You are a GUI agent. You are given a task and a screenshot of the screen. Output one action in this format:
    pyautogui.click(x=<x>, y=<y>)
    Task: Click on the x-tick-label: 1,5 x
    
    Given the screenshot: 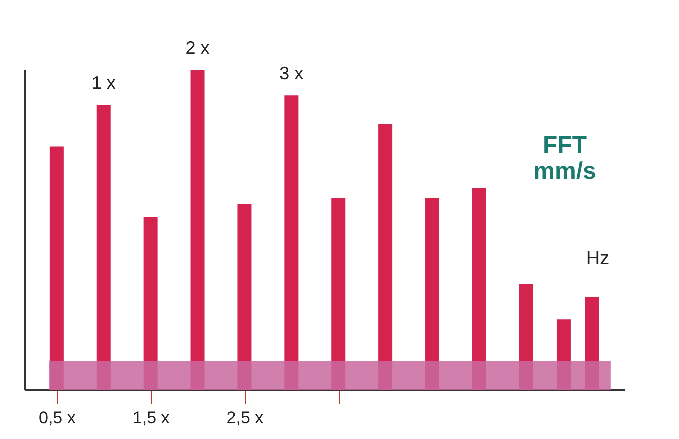 What is the action you would take?
    pyautogui.click(x=151, y=418)
    